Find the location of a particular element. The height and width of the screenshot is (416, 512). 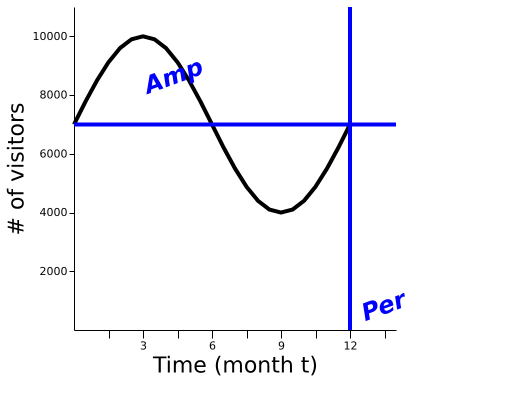

x-axis-title: Time (month t) is located at coordinates (235, 366).